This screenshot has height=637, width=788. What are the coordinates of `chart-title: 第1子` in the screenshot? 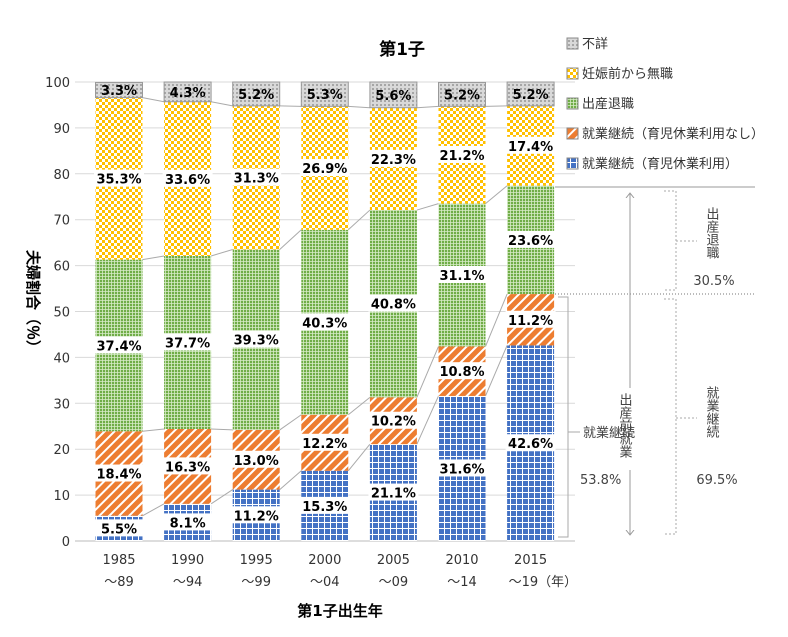 It's located at (402, 49).